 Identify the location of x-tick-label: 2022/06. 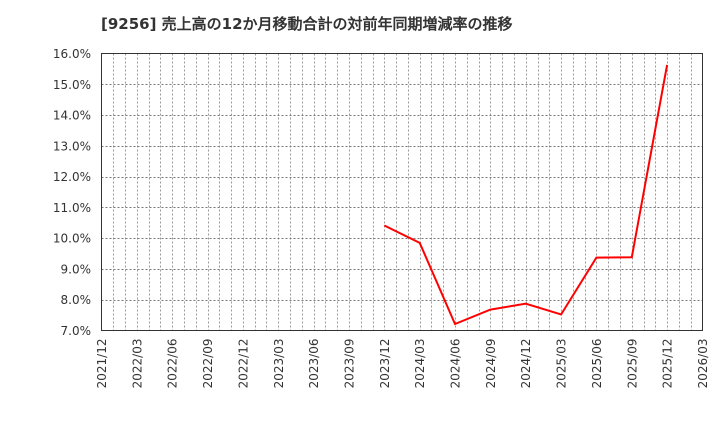
(173, 364).